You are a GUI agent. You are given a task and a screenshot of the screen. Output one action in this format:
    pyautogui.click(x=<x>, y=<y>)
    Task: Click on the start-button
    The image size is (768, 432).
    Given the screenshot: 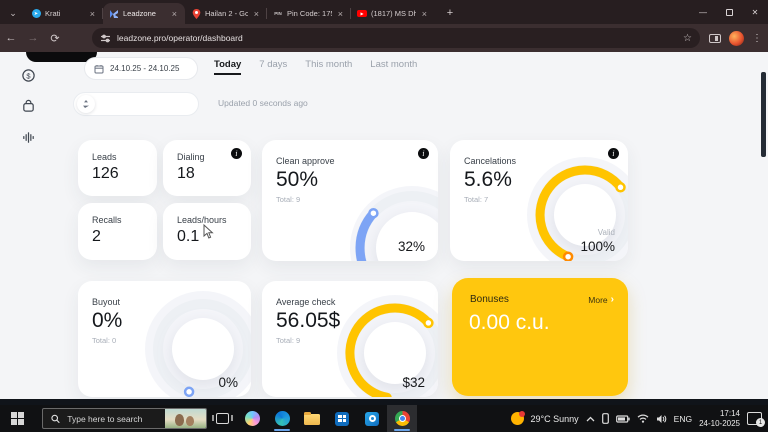 What is the action you would take?
    pyautogui.click(x=17, y=418)
    